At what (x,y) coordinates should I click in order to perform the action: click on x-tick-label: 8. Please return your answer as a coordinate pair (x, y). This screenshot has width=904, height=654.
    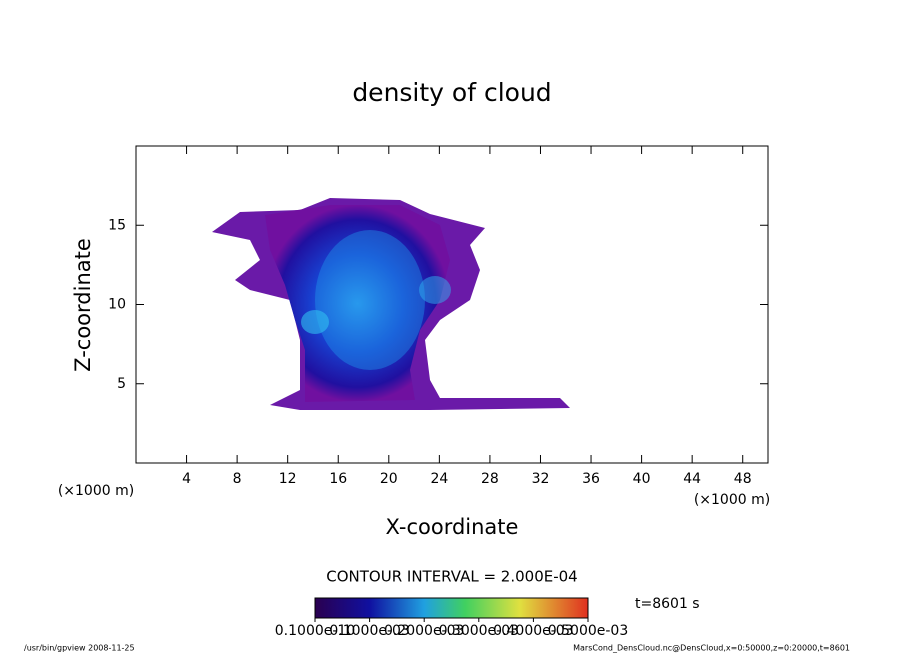
    Looking at the image, I should click on (237, 479).